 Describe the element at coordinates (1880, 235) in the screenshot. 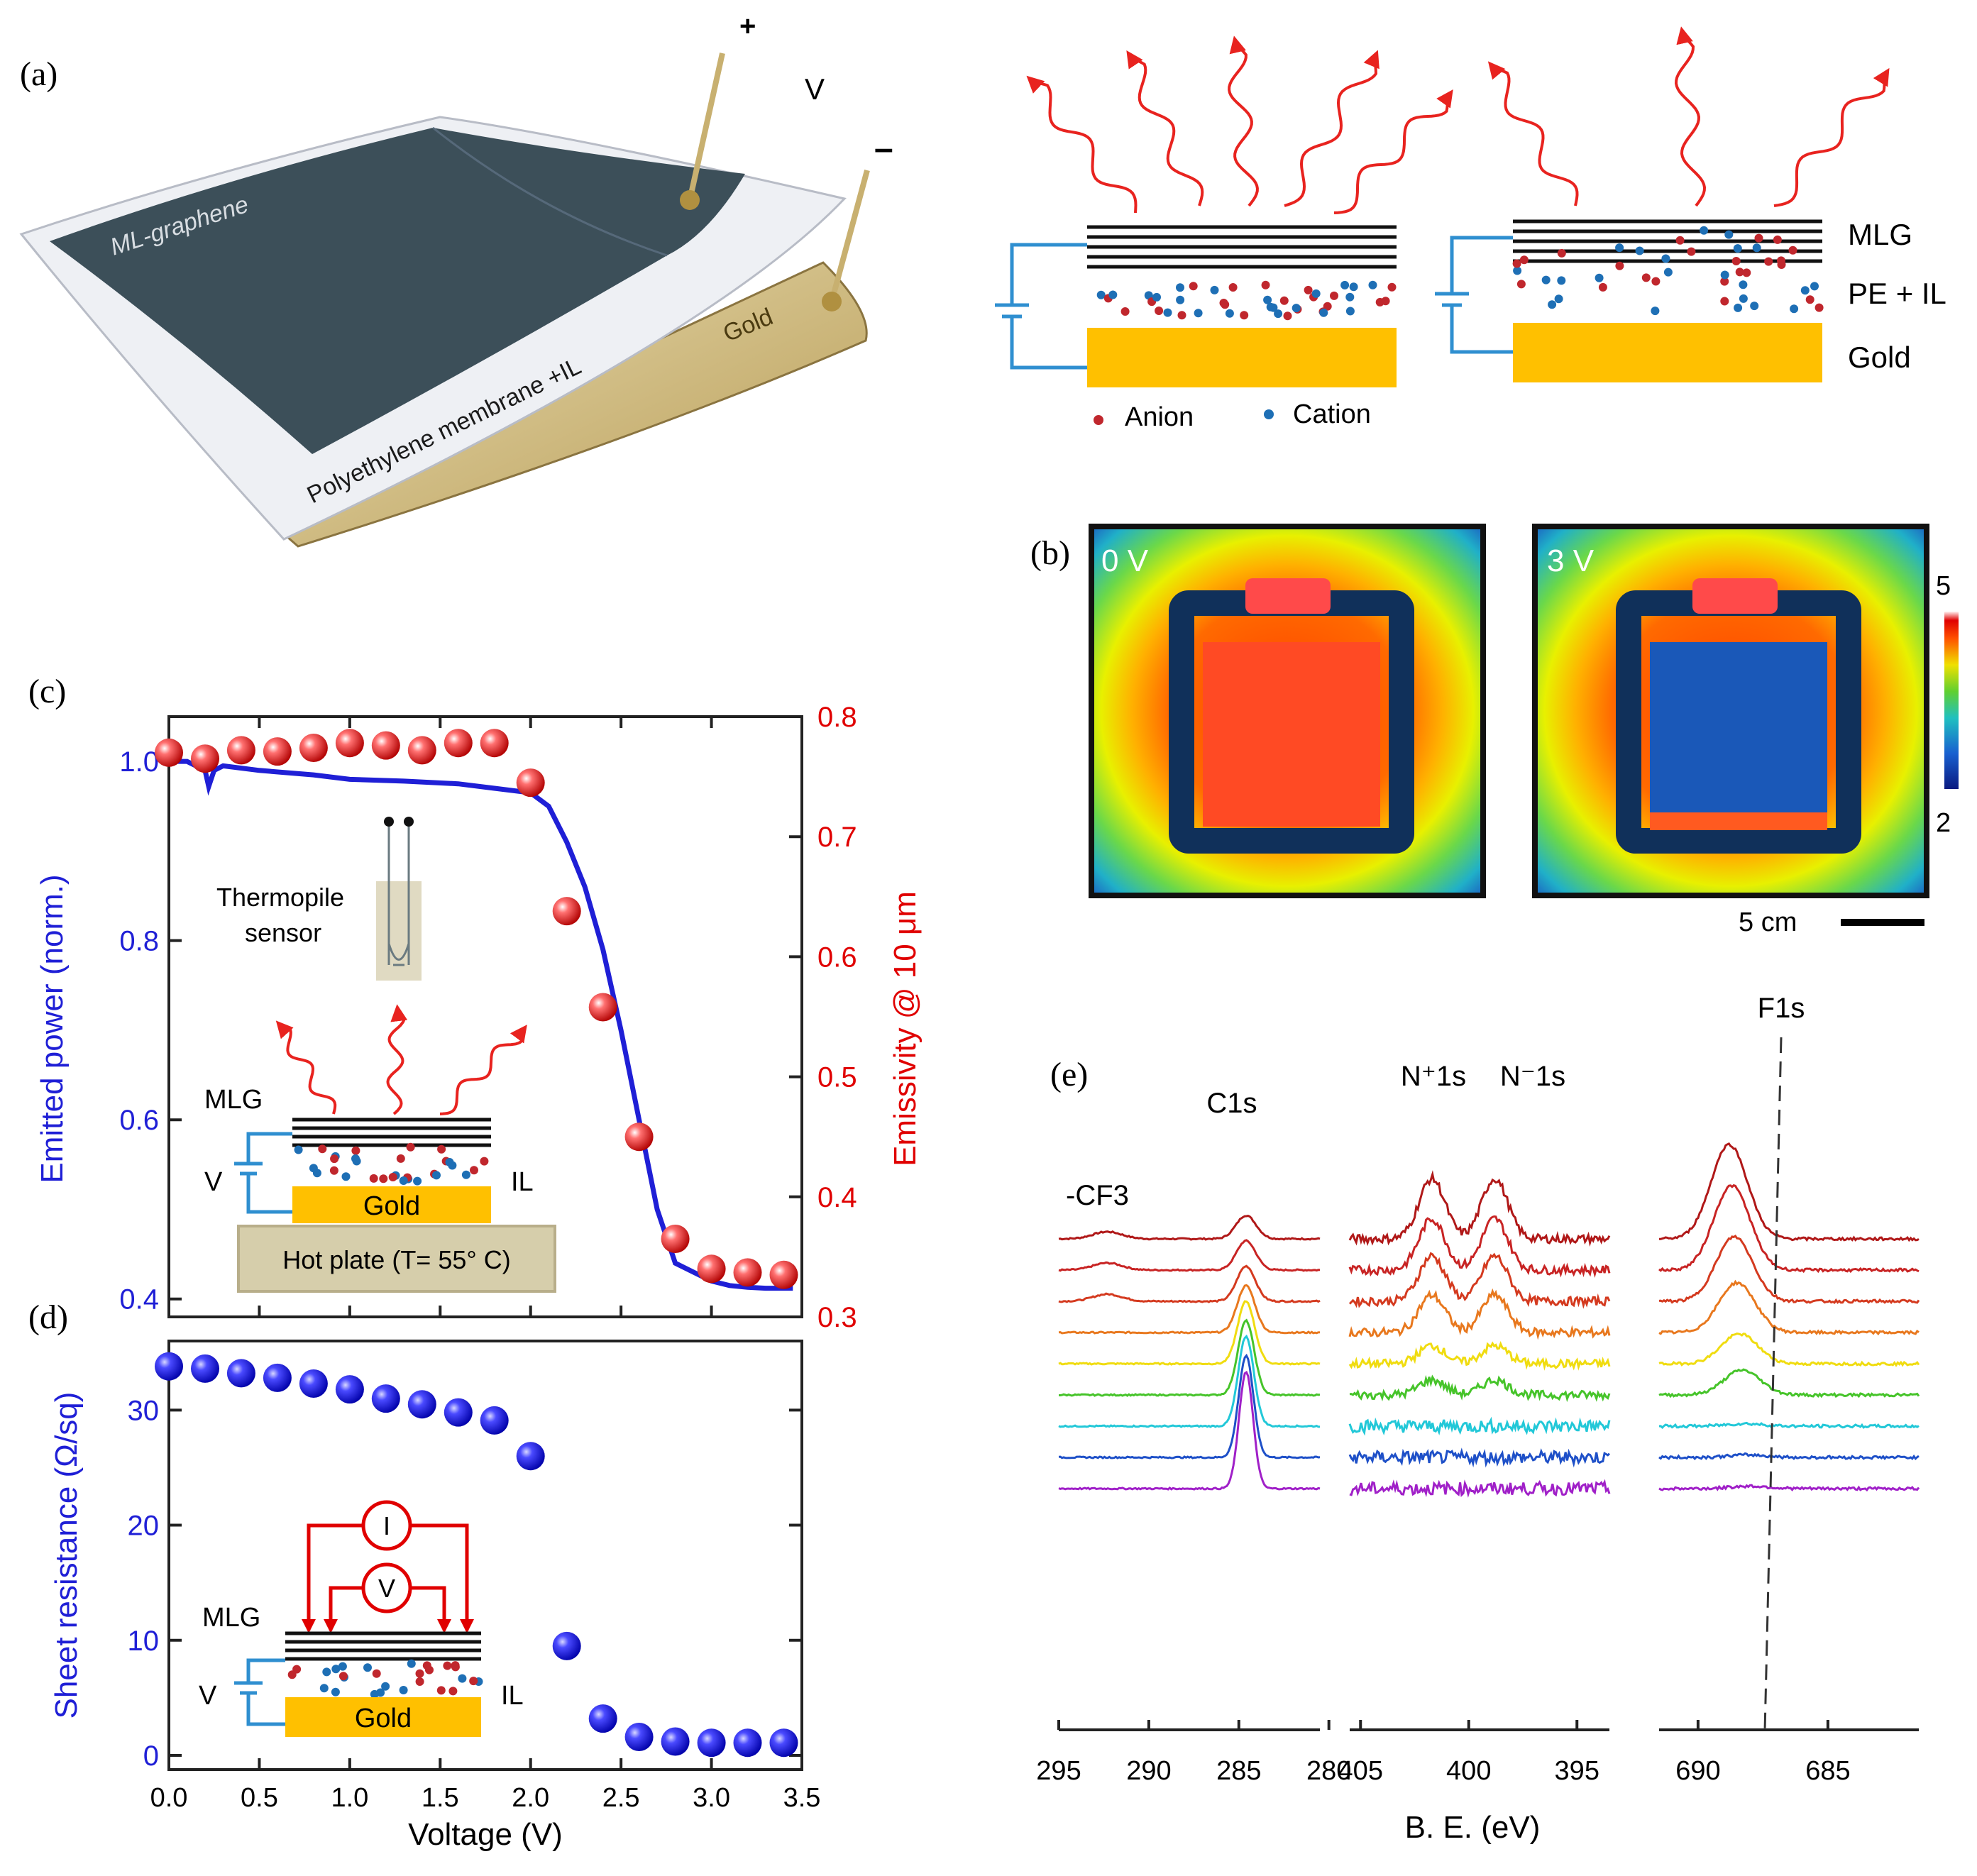

I see `label-mlg: MLG` at that location.